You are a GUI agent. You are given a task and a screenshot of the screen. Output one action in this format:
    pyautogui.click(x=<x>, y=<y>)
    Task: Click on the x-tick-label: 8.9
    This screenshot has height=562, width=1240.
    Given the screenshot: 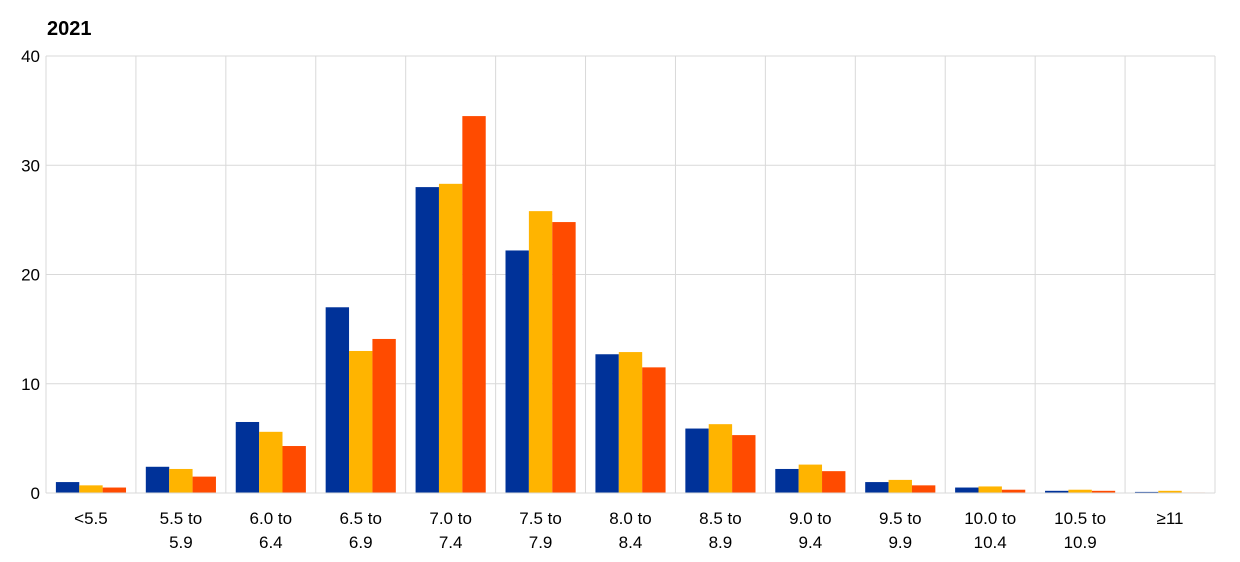 What is the action you would take?
    pyautogui.click(x=721, y=542)
    